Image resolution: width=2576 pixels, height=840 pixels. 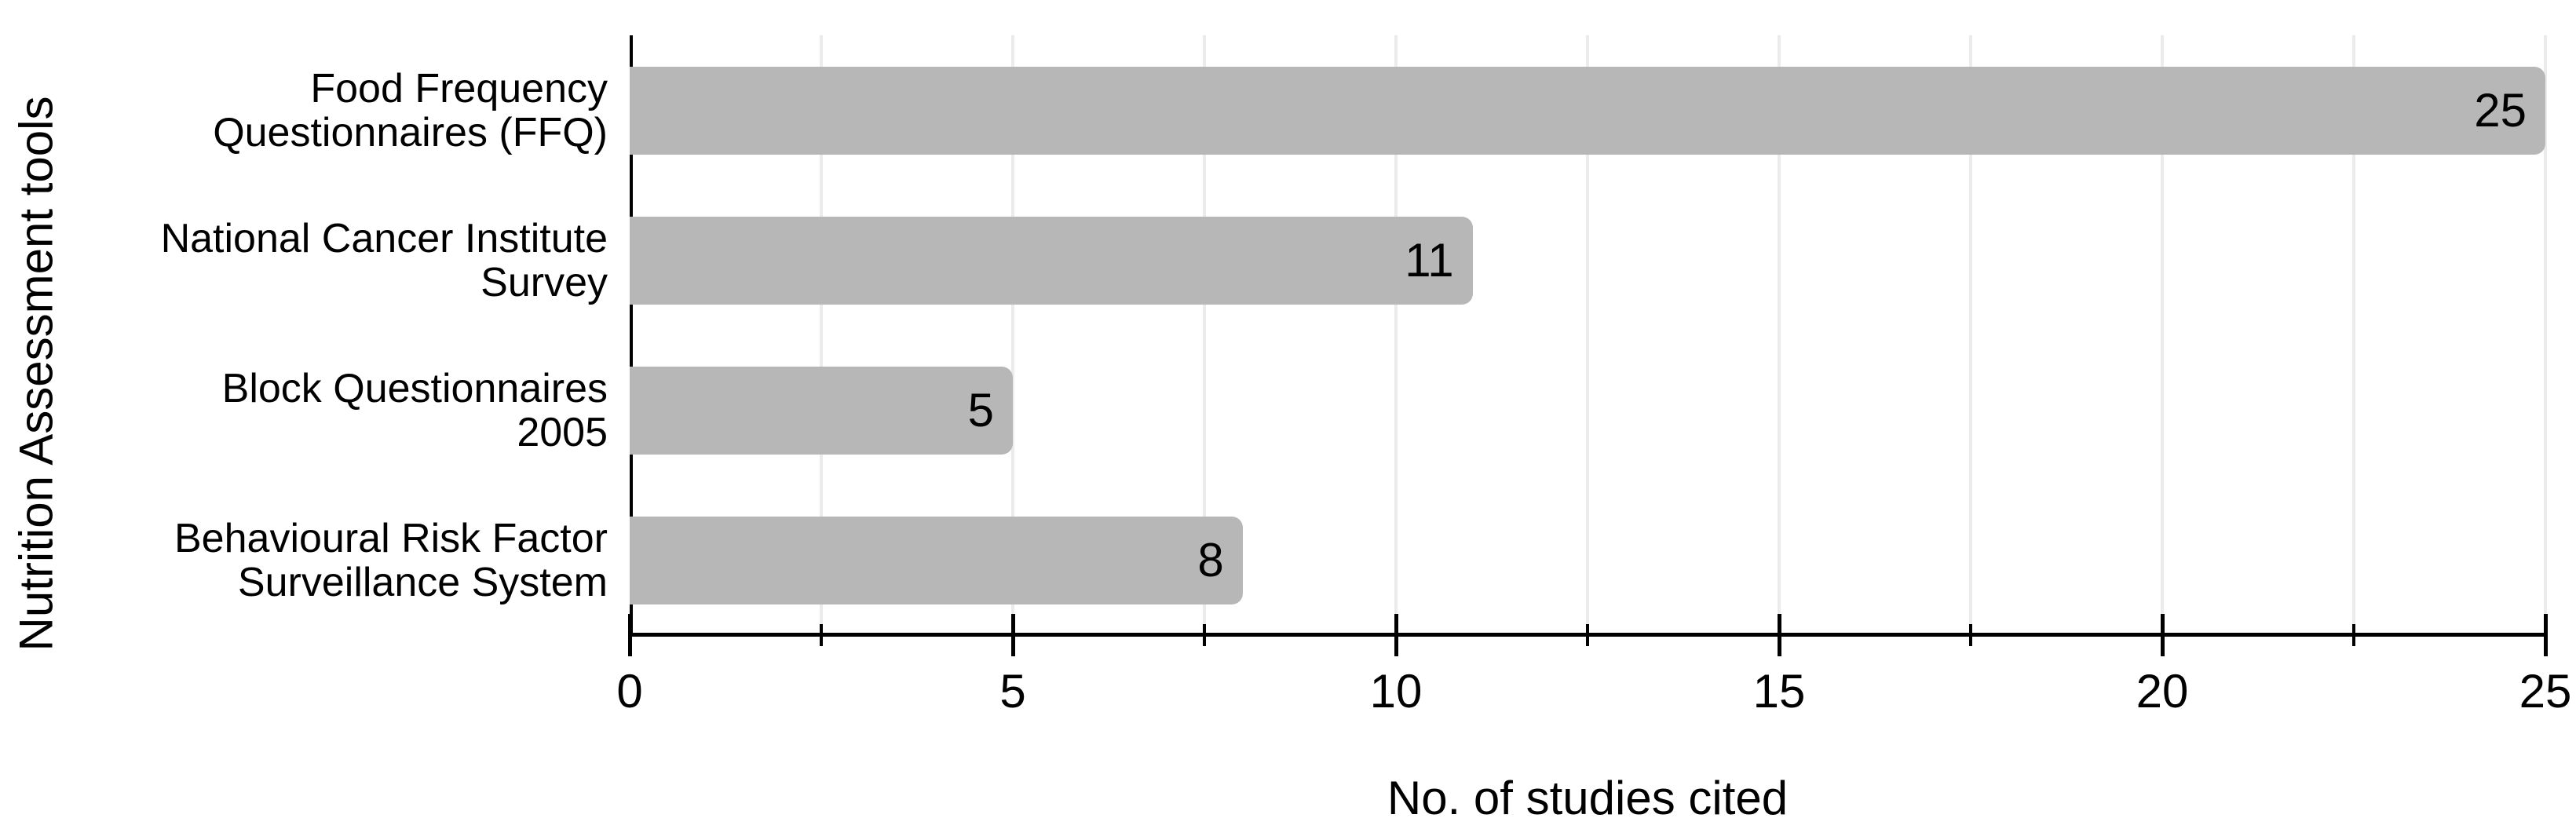 I want to click on bar-value-label: 11, so click(x=1429, y=260).